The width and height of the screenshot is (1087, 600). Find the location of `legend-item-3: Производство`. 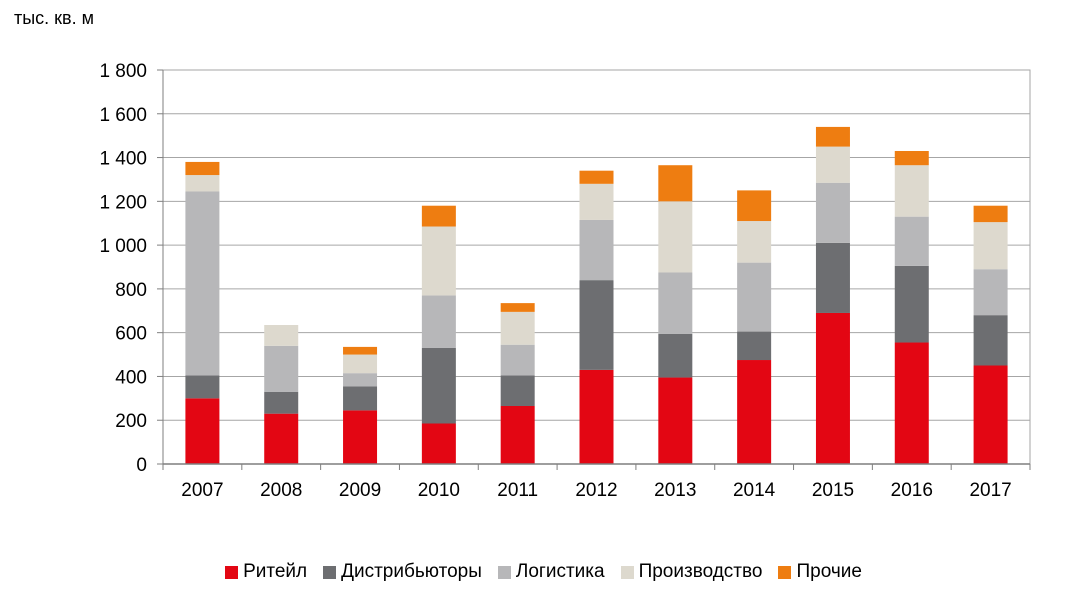

legend-item-3: Производство is located at coordinates (691, 572).